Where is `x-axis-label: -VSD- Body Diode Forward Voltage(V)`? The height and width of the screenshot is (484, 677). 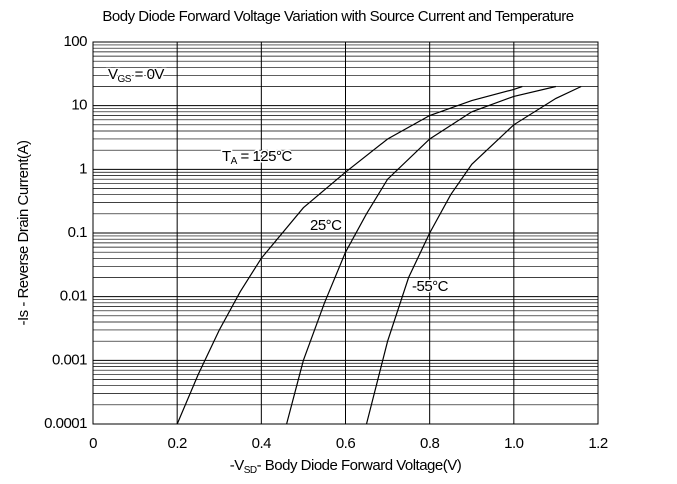
x-axis-label: -VSD- Body Diode Forward Voltage(V) is located at coordinates (346, 466).